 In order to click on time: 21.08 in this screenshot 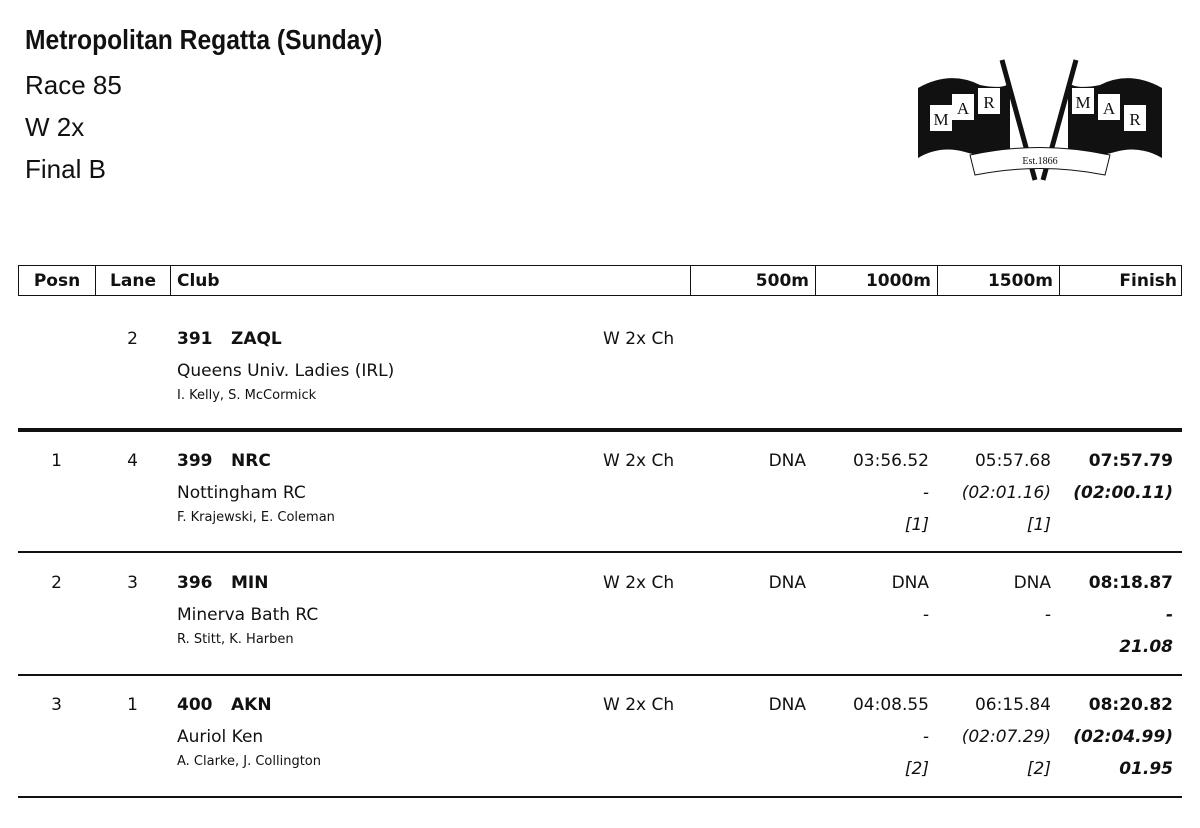, I will do `click(1146, 647)`.